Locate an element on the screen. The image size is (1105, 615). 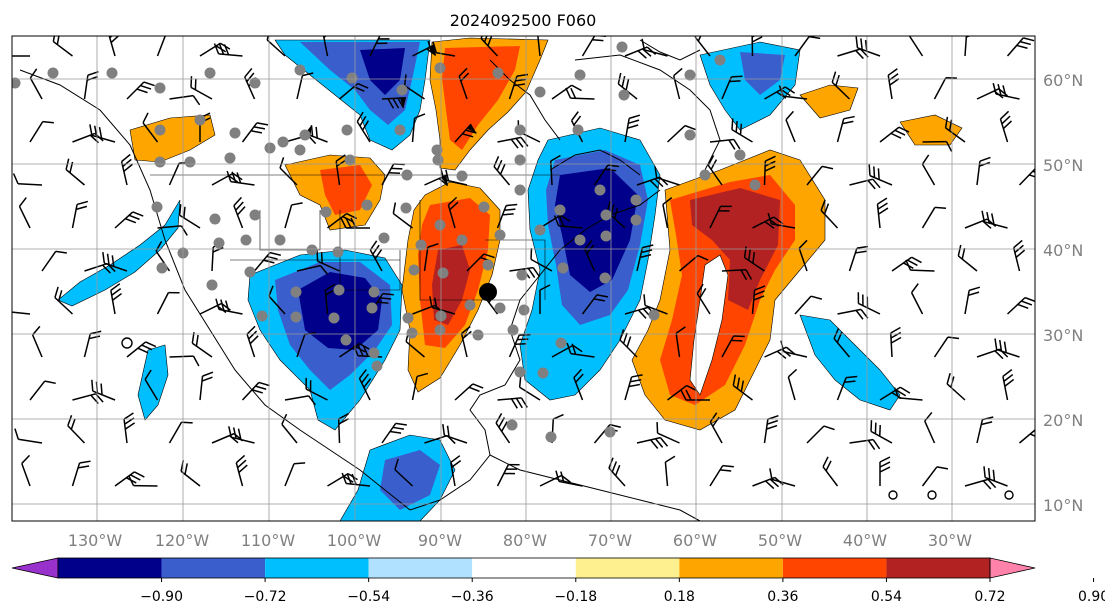
anomaly-negative-canada-max is located at coordinates (382, 71).